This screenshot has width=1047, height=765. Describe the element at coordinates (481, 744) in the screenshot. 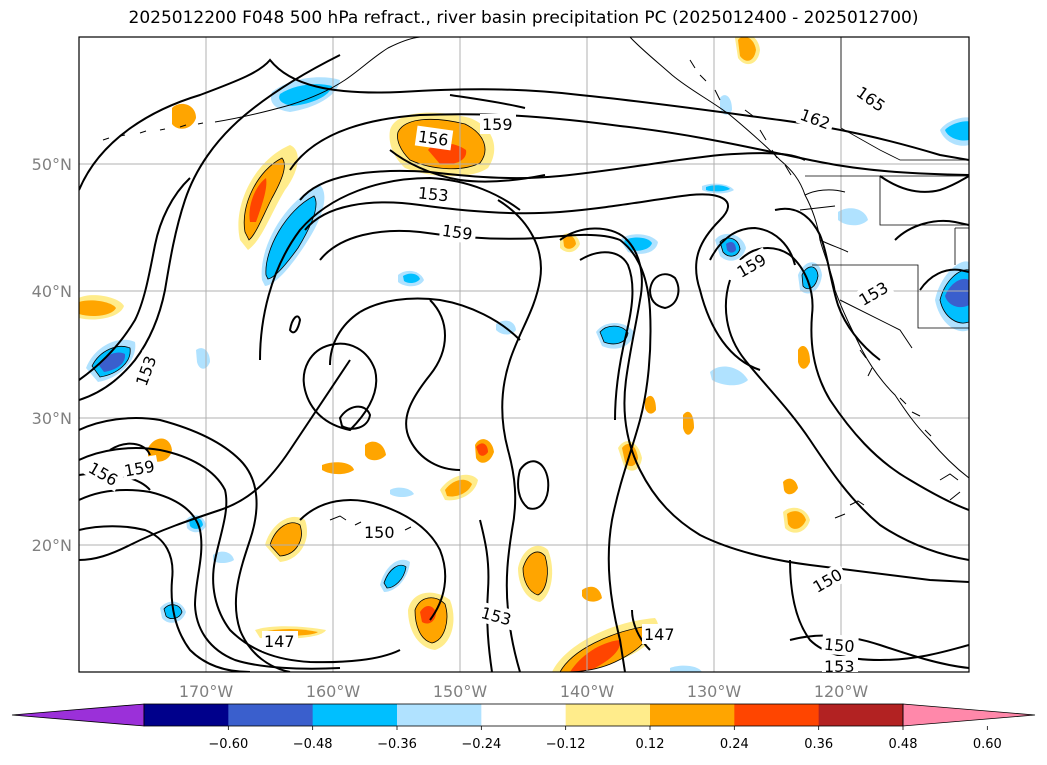

I see `colorbar-tick-label: −0.24` at that location.